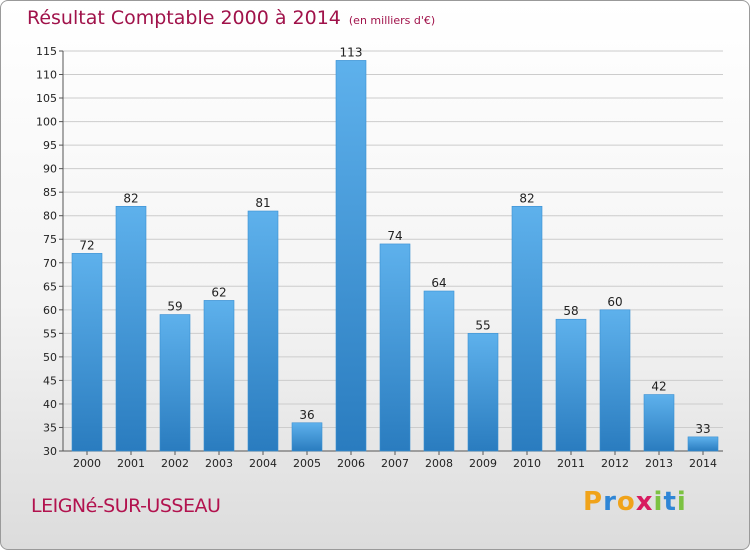 The image size is (750, 550). Describe the element at coordinates (527, 463) in the screenshot. I see `x-tick-label: 2010` at that location.